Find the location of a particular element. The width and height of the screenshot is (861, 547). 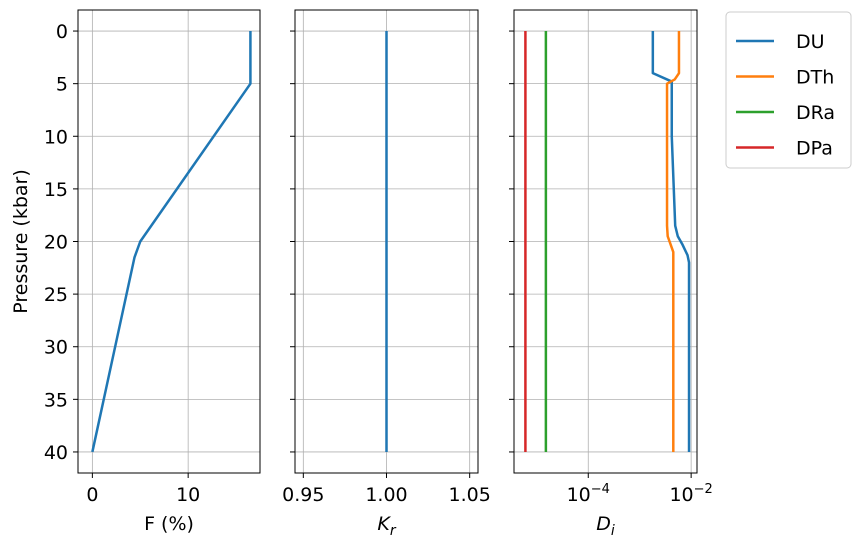

y-tick-label: 25 is located at coordinates (56, 295).